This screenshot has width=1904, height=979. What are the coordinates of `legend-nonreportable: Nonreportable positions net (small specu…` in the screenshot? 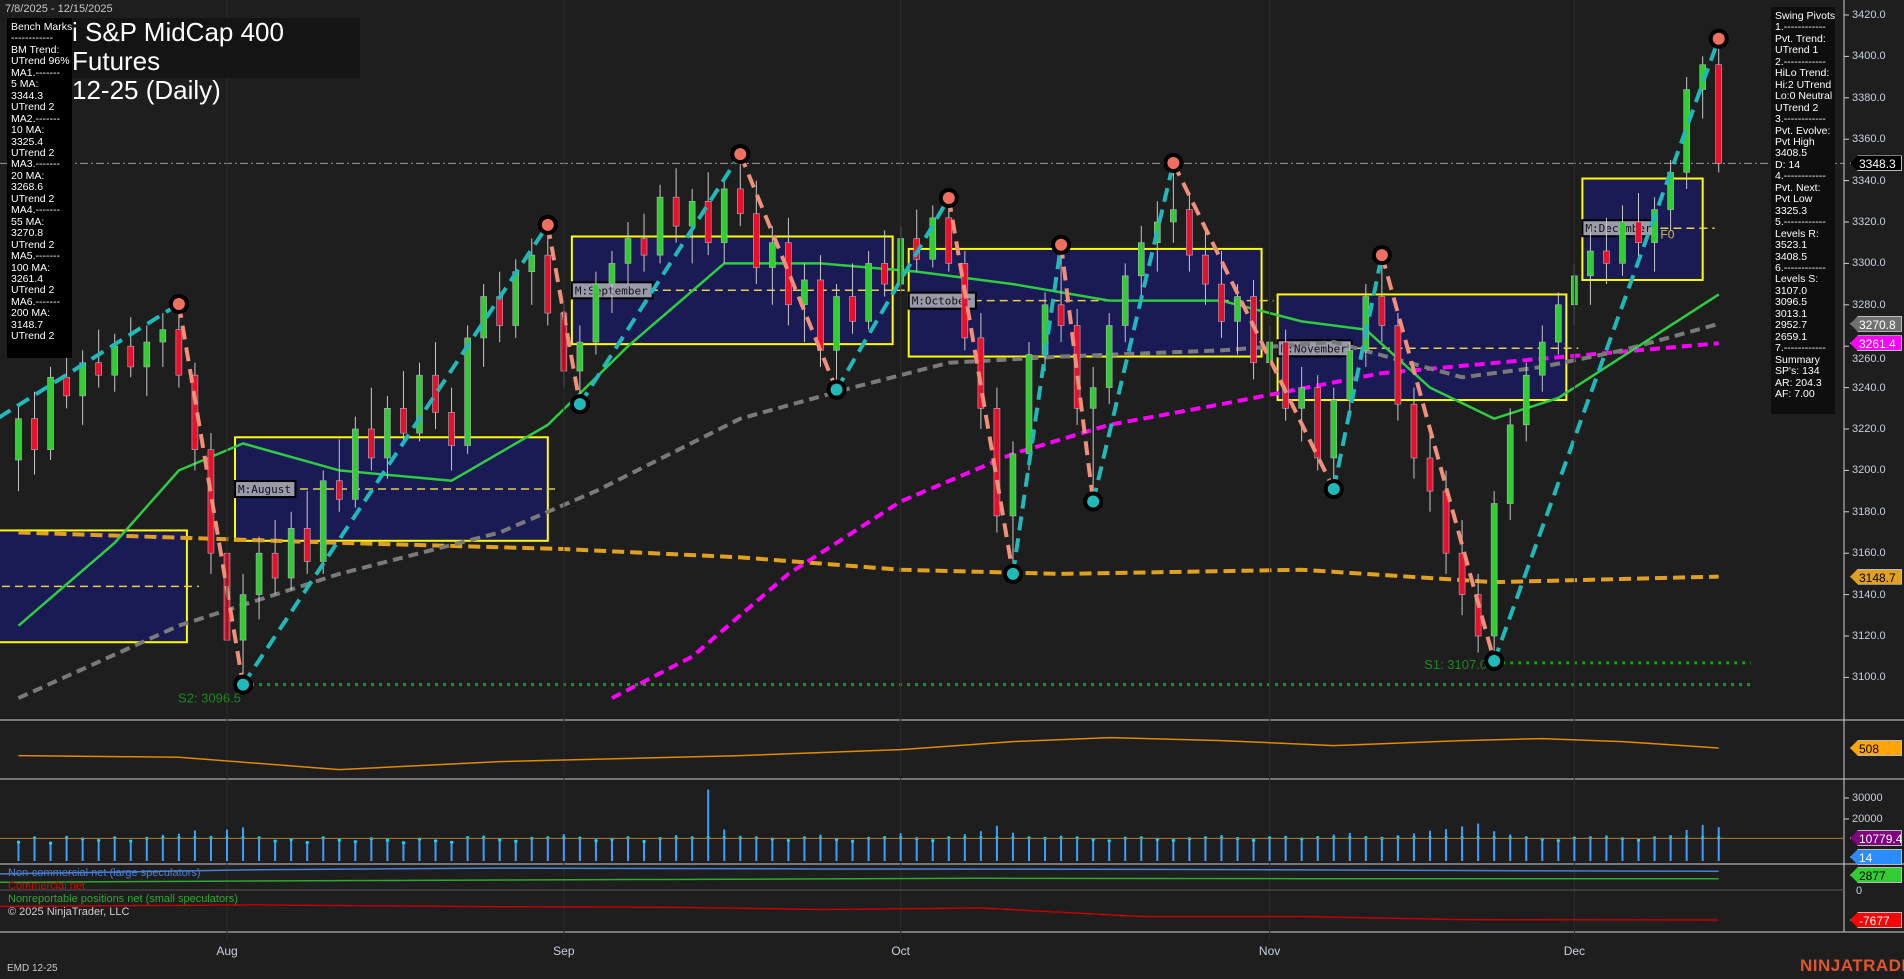 It's located at (123, 899).